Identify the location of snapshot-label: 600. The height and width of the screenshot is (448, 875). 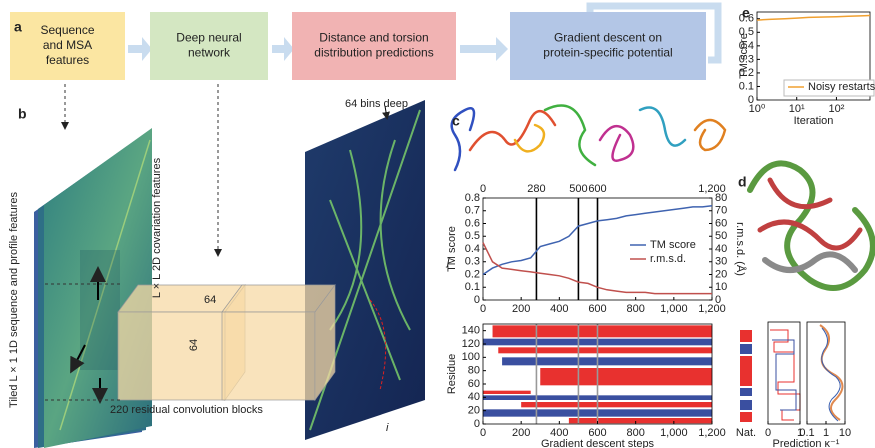
(597, 189).